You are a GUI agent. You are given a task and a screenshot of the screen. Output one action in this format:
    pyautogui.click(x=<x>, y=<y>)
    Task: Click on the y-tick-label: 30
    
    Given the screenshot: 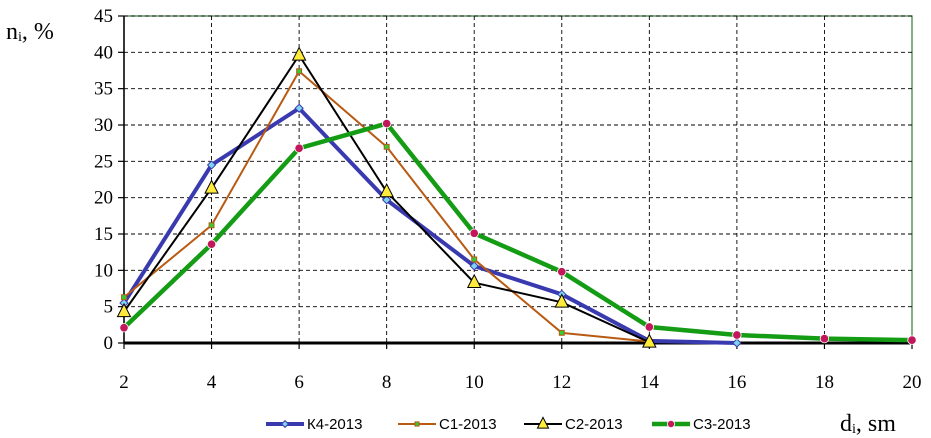 What is the action you would take?
    pyautogui.click(x=103, y=125)
    